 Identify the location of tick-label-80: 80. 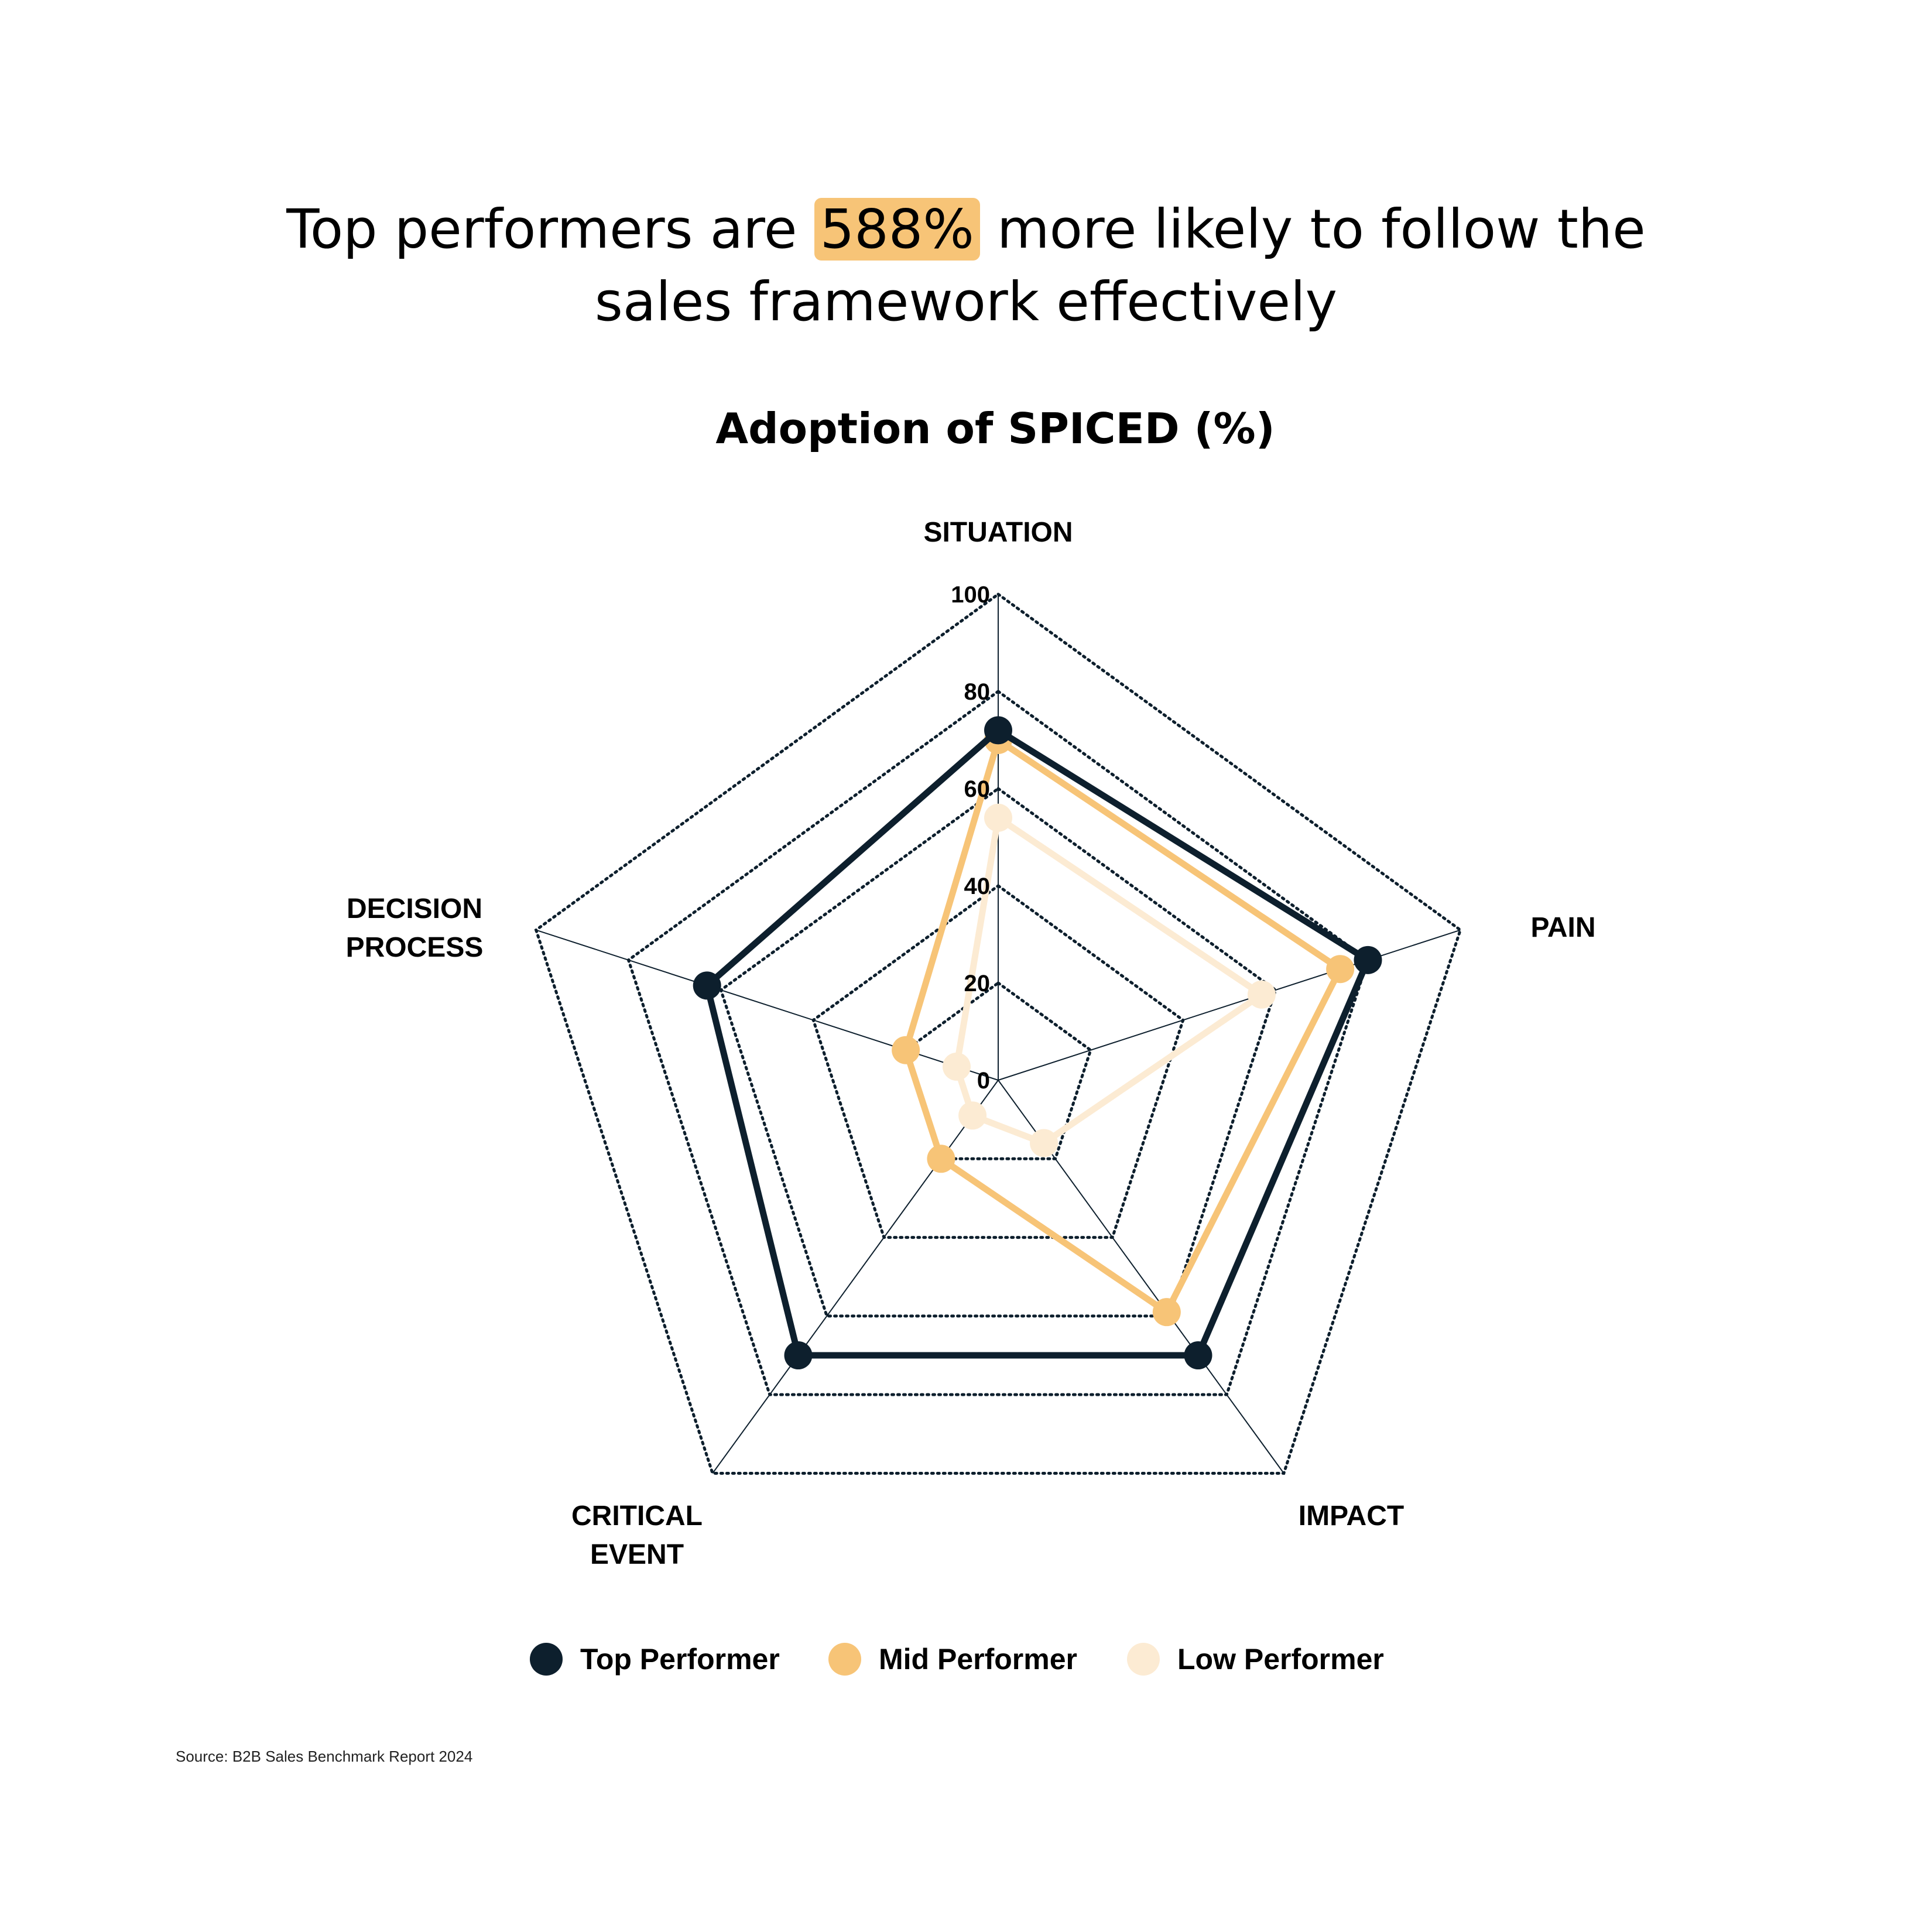
(977, 692).